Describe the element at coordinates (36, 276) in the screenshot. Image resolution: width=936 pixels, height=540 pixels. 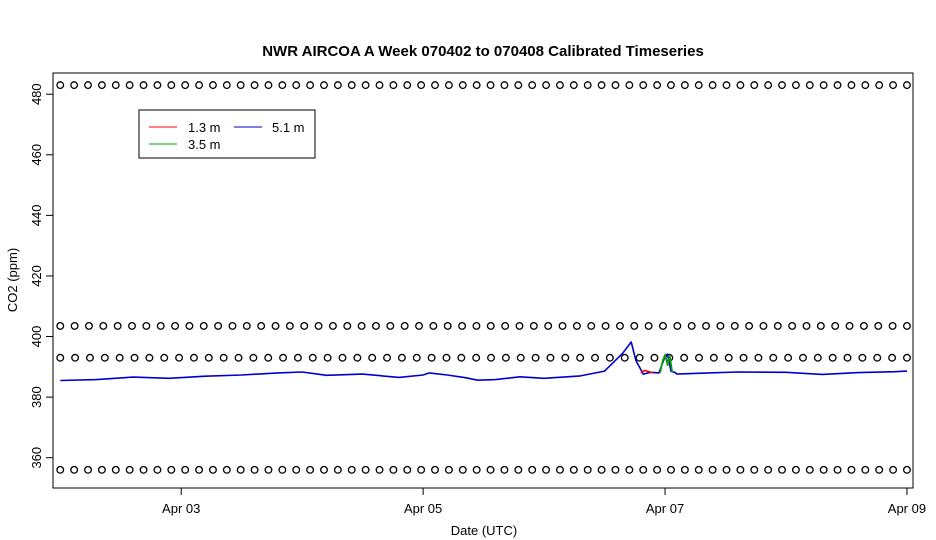
I see `y-tick-label: 420` at that location.